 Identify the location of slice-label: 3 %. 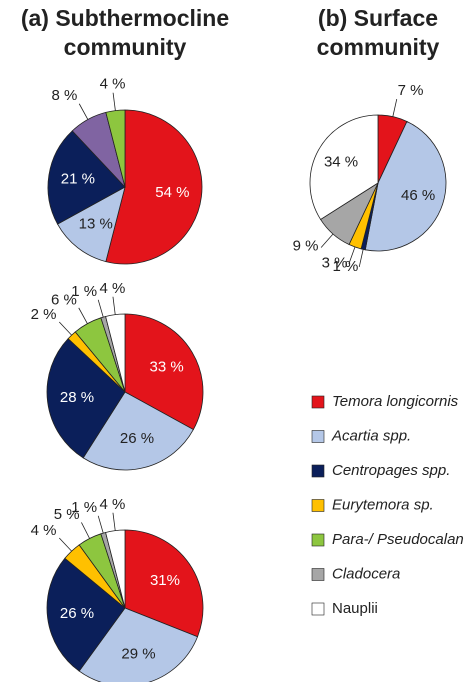
(335, 263).